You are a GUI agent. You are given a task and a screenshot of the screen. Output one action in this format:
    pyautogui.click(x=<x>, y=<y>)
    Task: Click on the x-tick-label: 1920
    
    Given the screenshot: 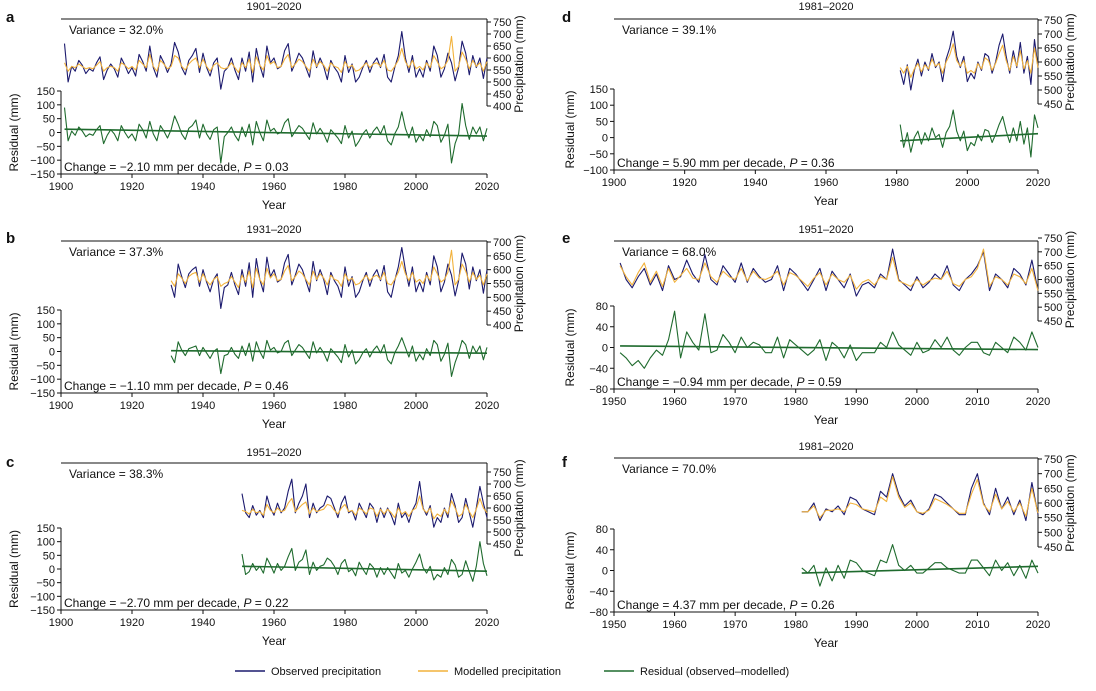 What is the action you would take?
    pyautogui.click(x=132, y=623)
    